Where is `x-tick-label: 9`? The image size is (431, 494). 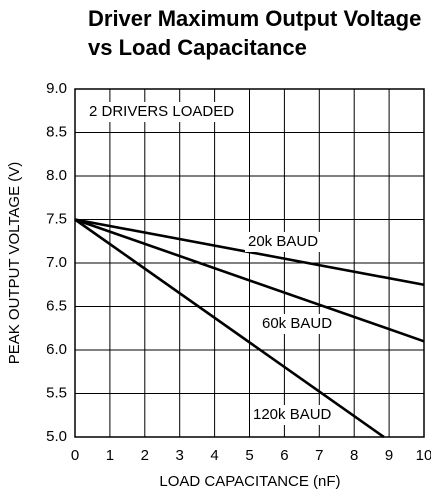 x-tick-label: 9 is located at coordinates (389, 455).